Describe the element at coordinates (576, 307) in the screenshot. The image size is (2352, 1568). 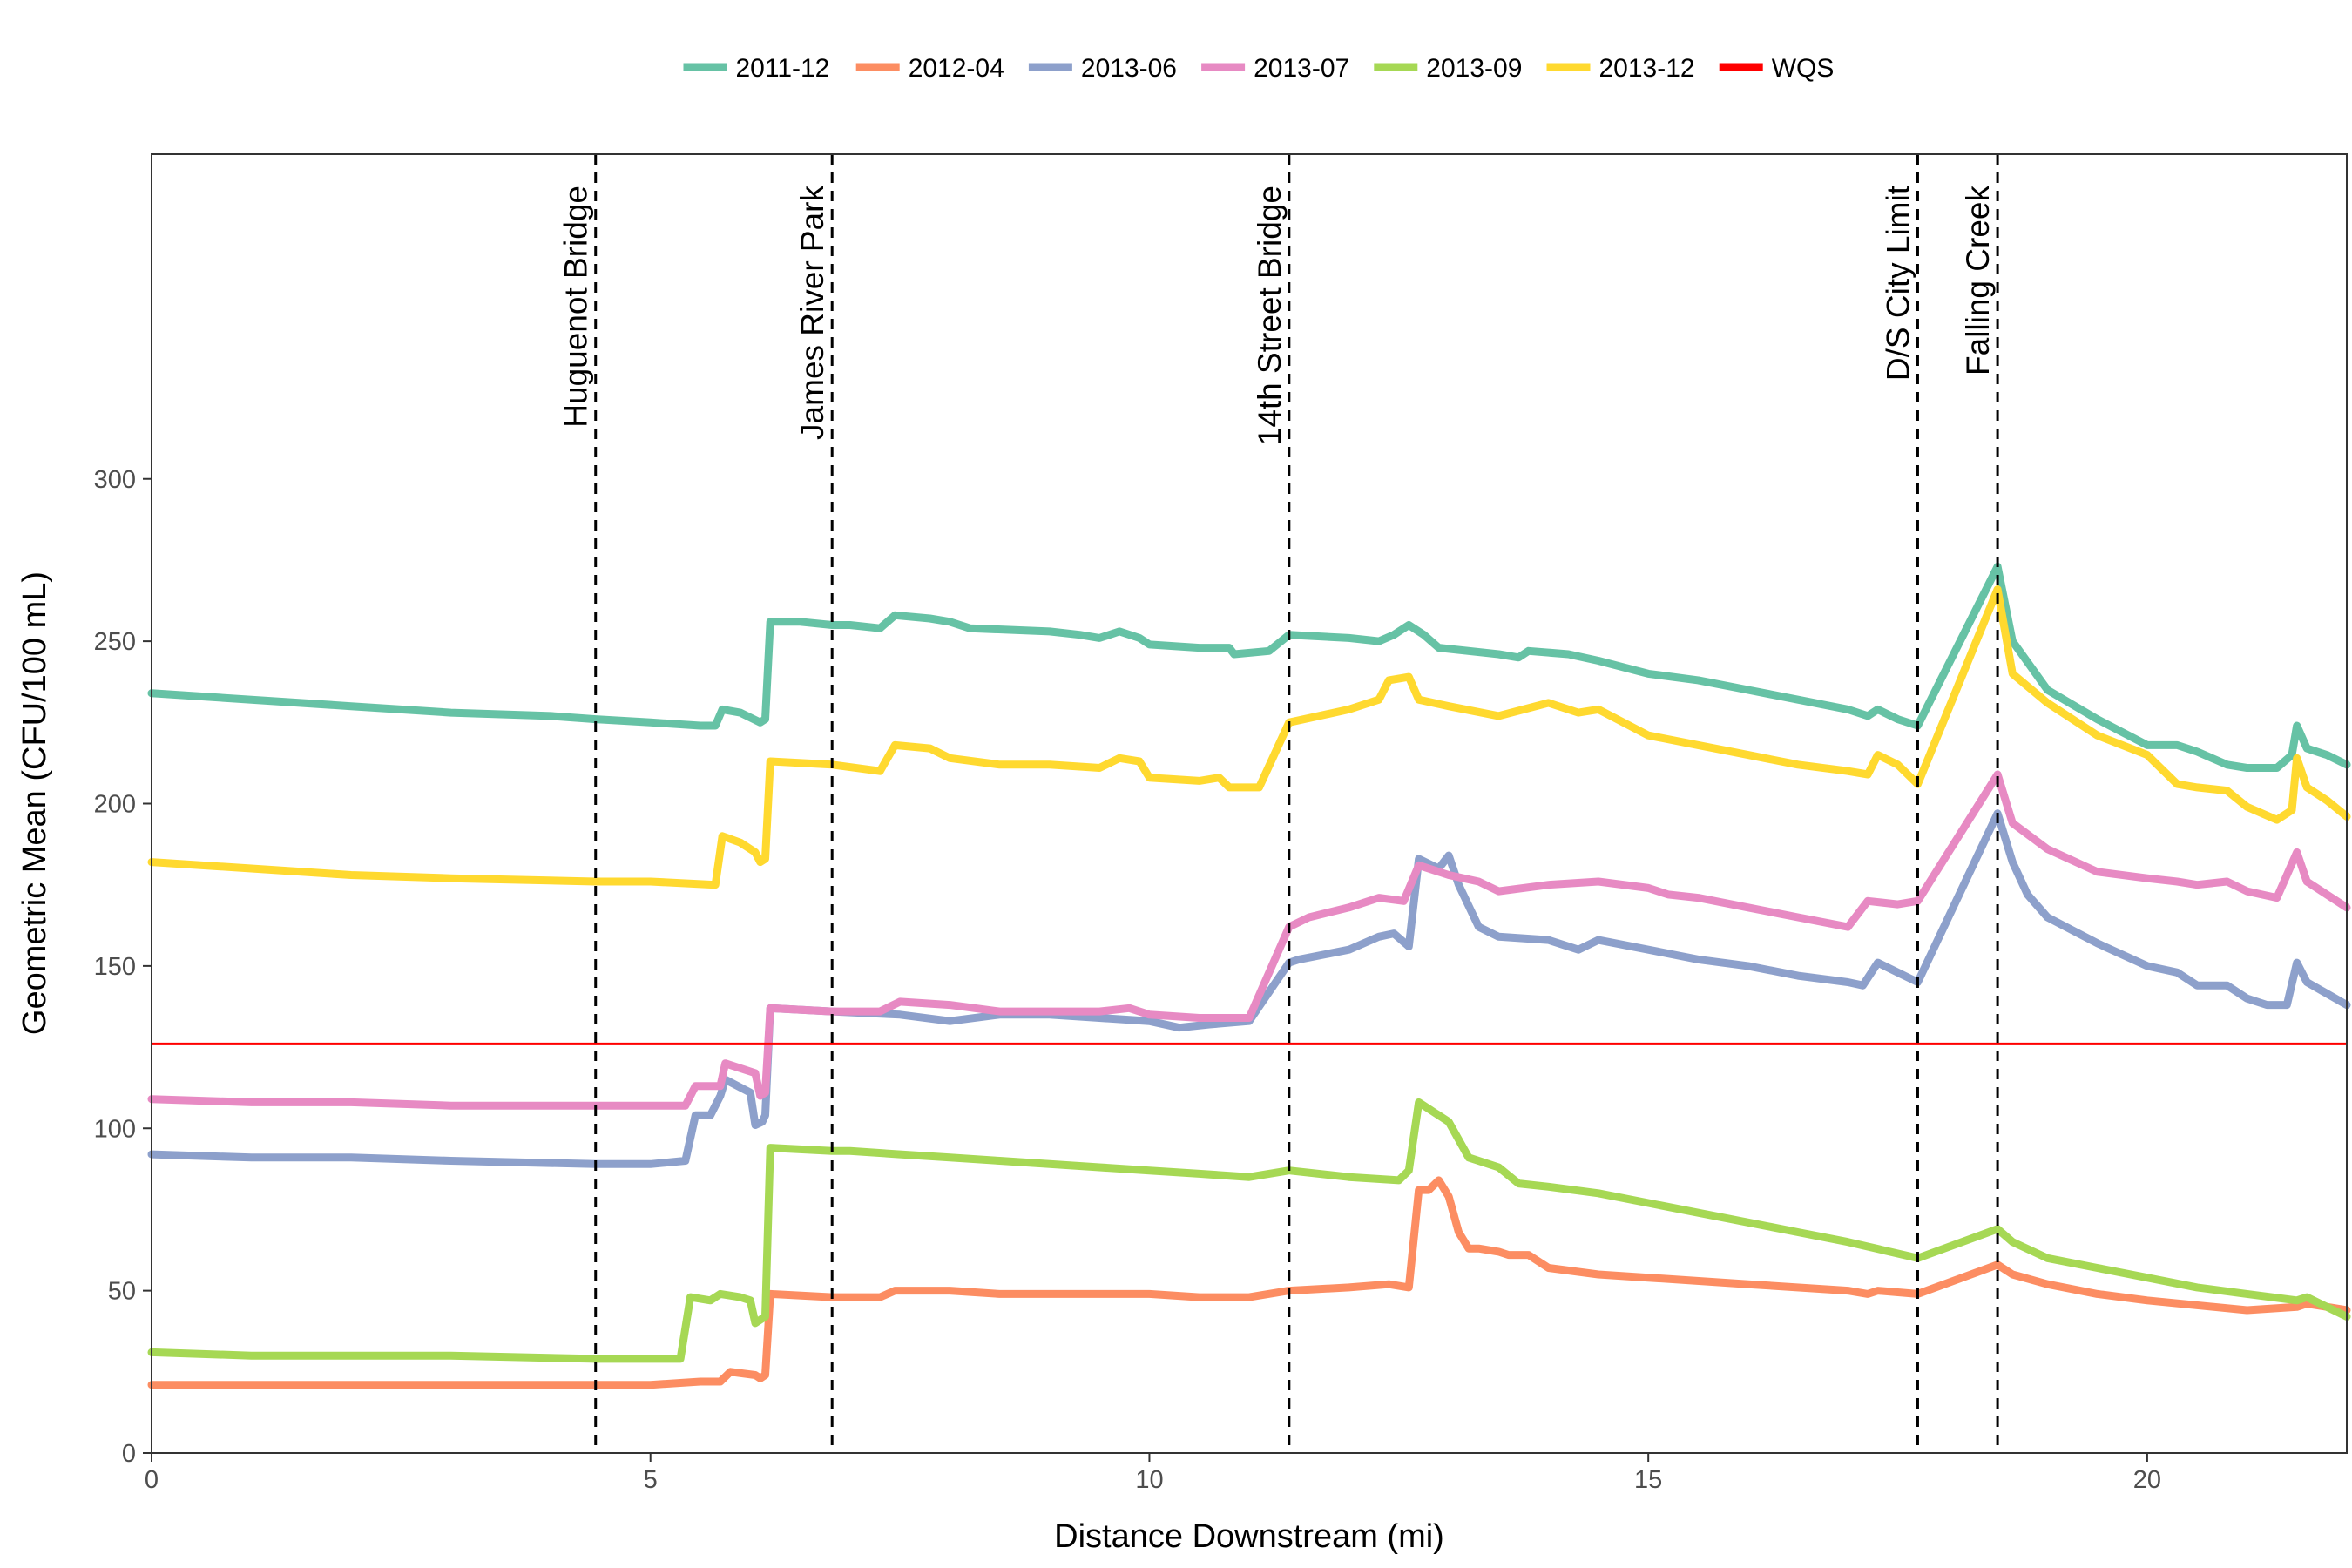
I see `landmark-label: Huguenot Bridge` at that location.